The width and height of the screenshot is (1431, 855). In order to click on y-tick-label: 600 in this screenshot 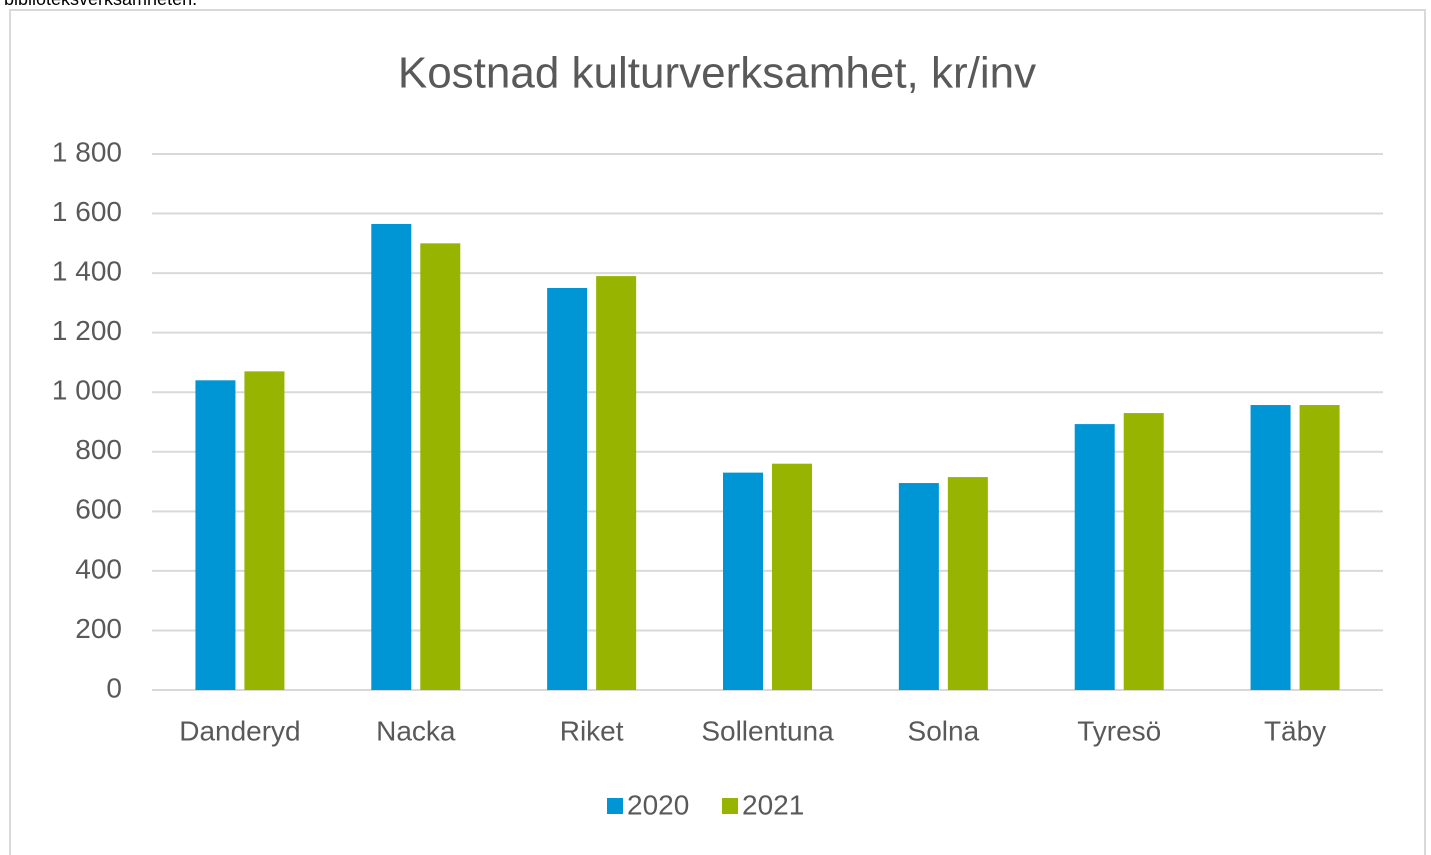, I will do `click(98, 509)`.